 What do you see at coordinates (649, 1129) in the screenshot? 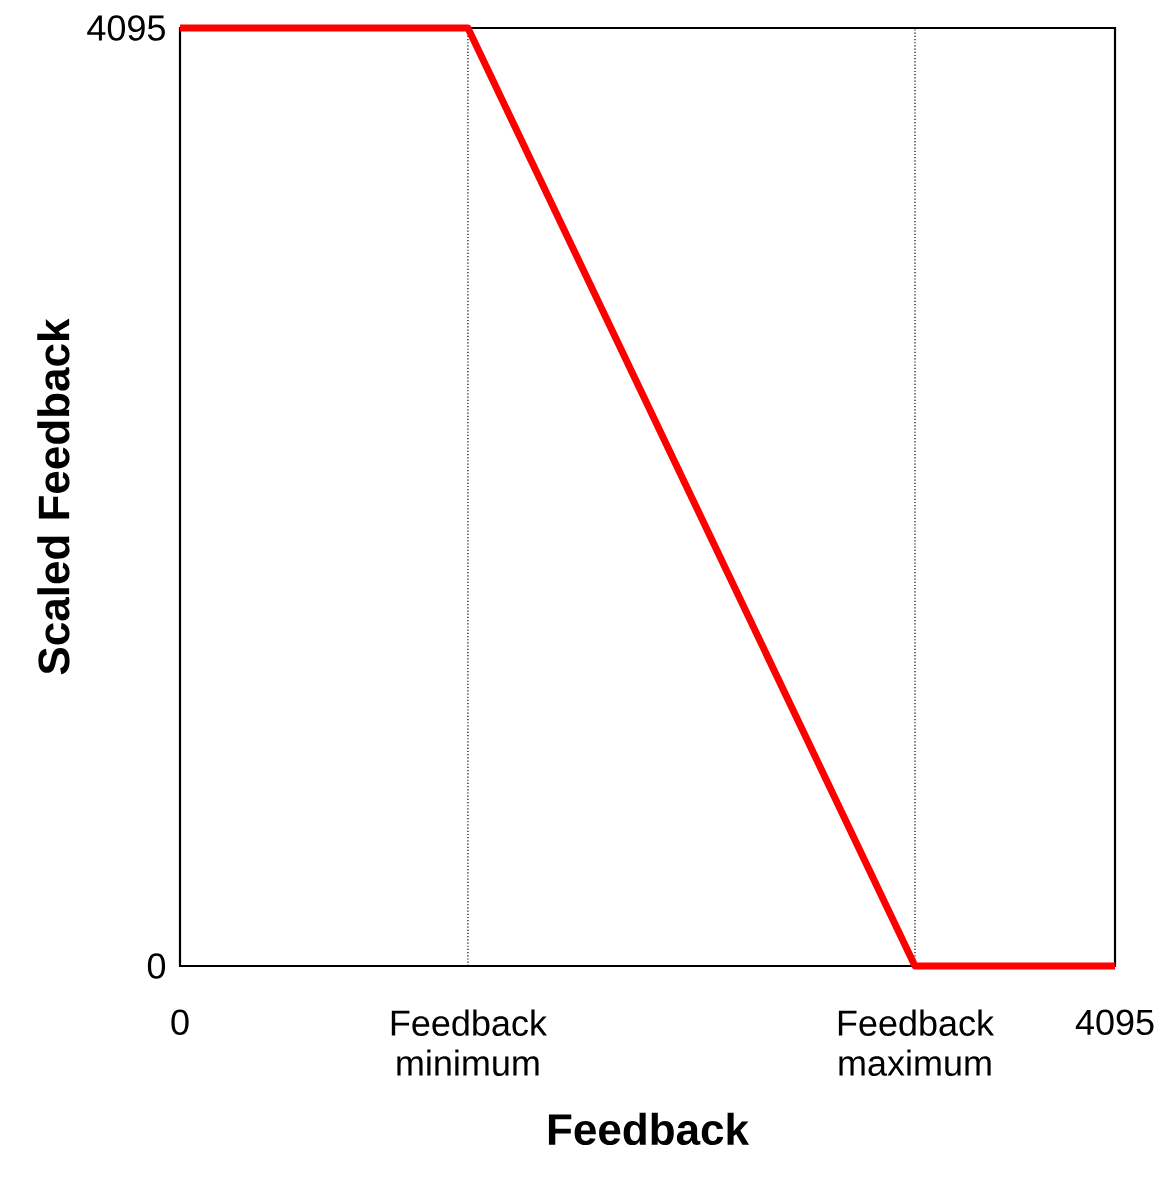
I see `x-axis-title: Feedback` at bounding box center [649, 1129].